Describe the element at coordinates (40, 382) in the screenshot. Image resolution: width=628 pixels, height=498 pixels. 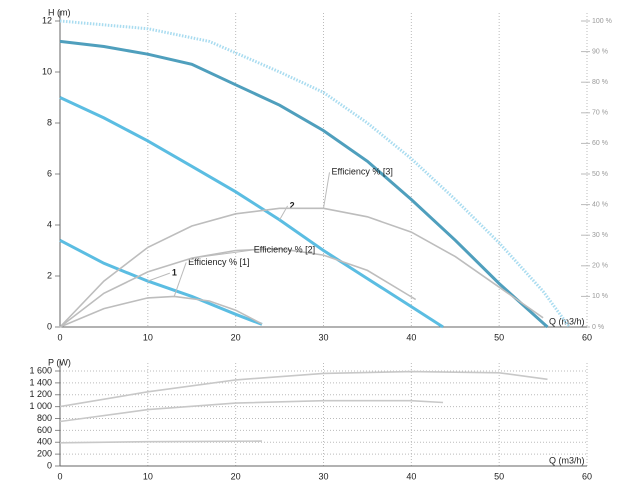
I see `y-tick-label: 1 400` at that location.